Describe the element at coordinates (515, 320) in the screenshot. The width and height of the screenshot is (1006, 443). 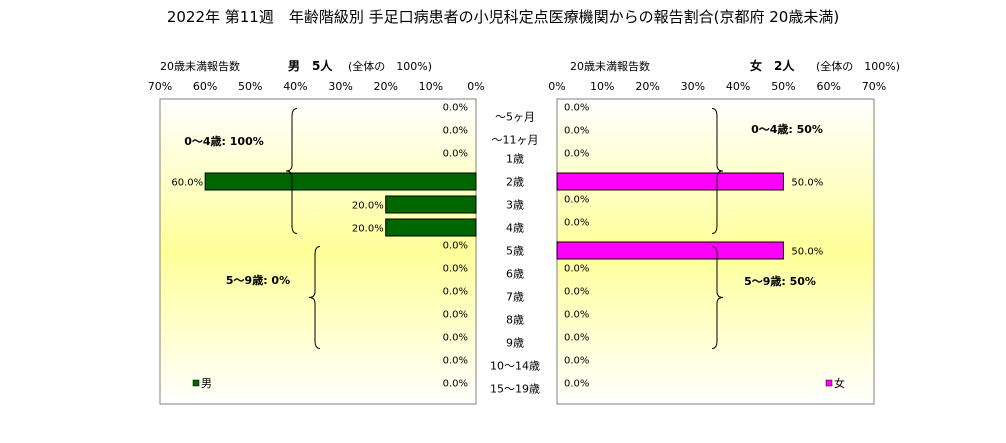
I see `category-label: 8歳` at that location.